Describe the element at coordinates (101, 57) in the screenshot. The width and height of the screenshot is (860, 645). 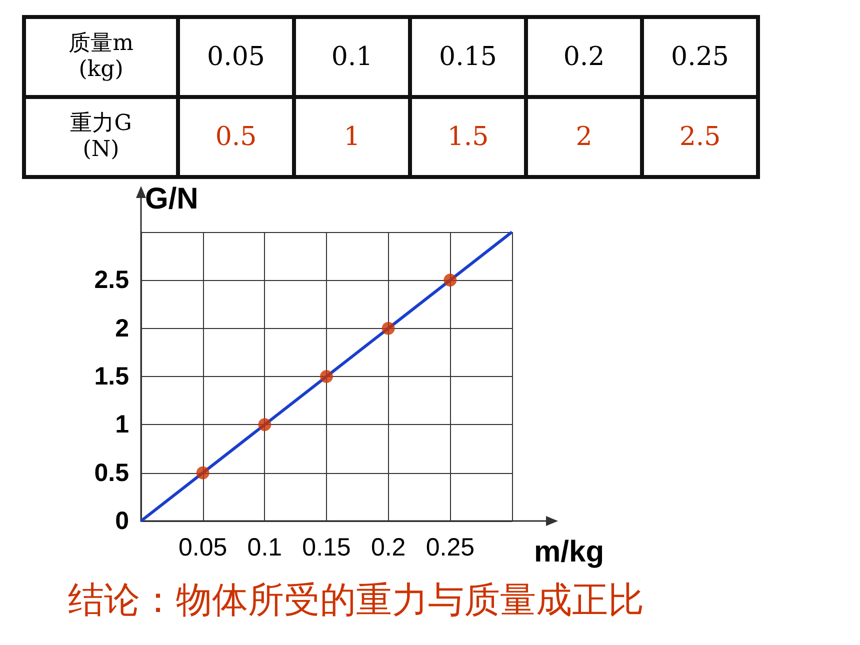
I see `text: 质量m (kg)` at that location.